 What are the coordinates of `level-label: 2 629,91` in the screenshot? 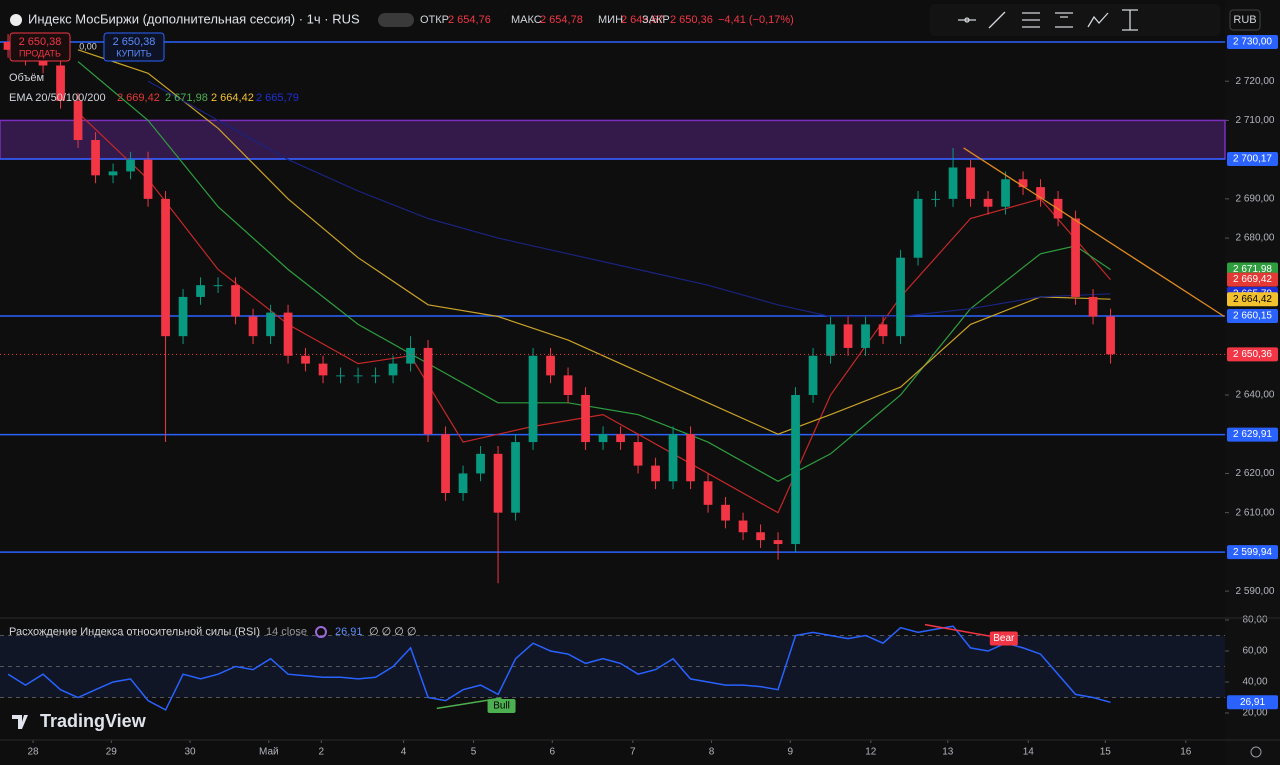 It's located at (1252, 434).